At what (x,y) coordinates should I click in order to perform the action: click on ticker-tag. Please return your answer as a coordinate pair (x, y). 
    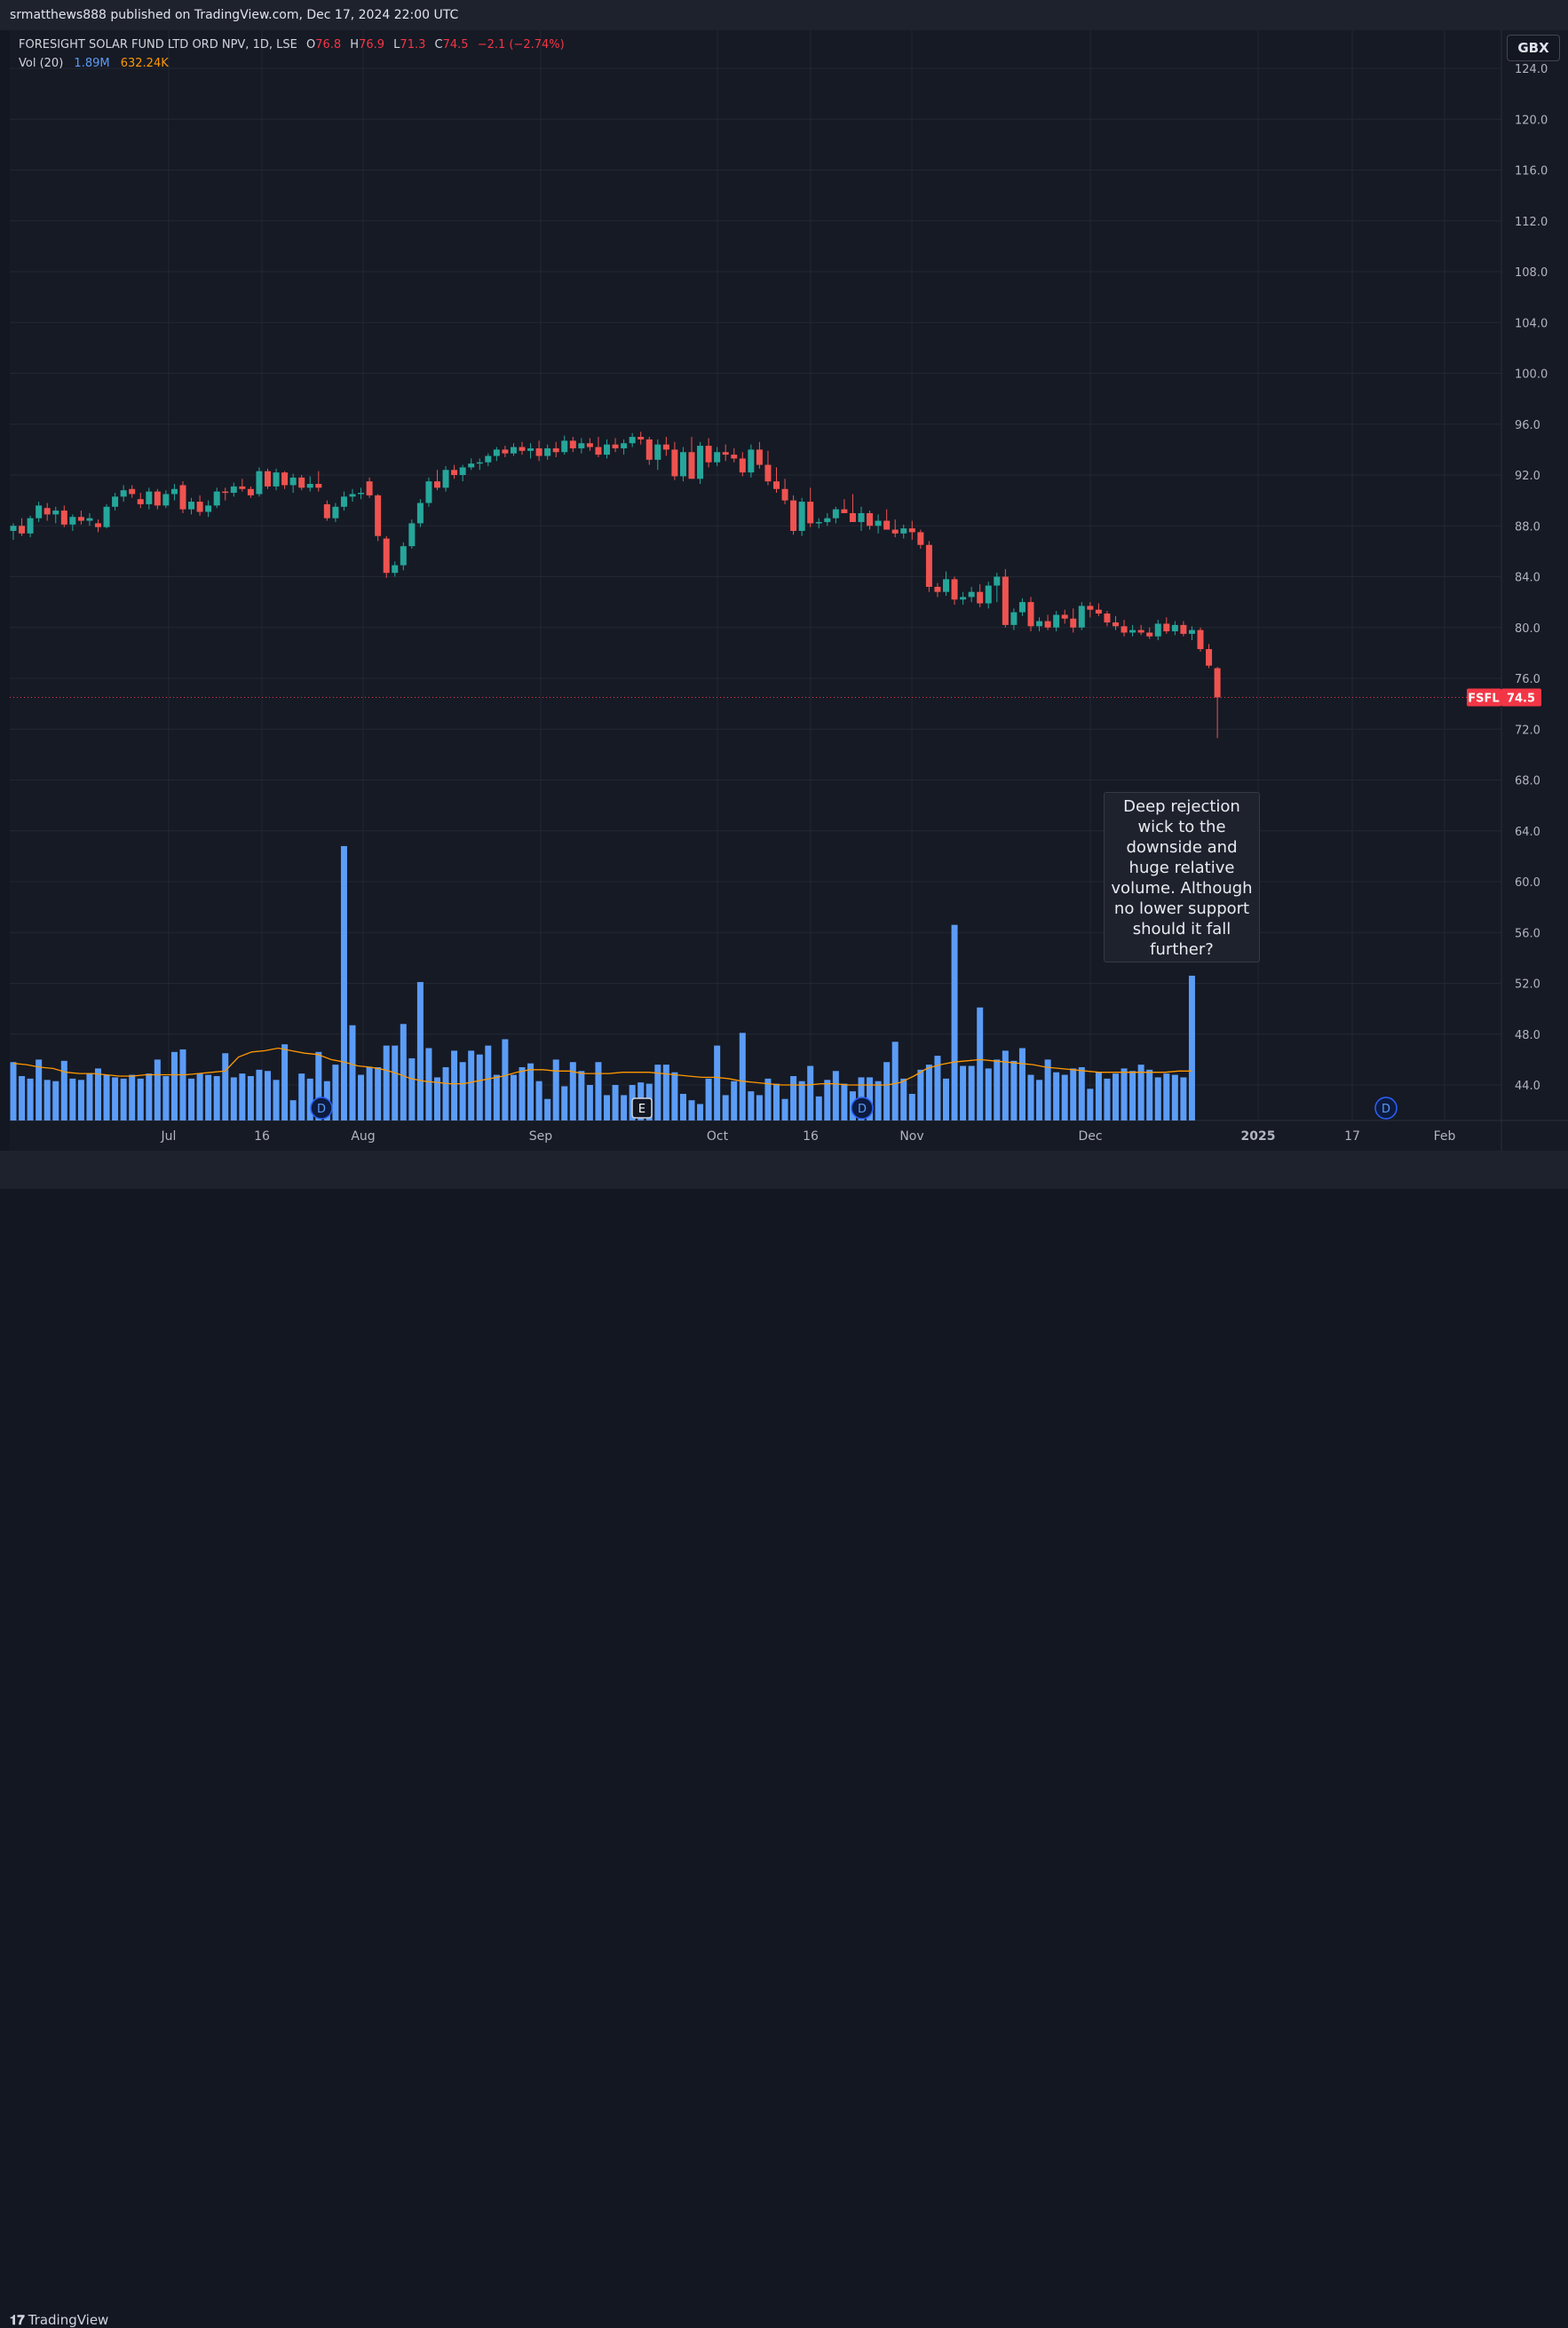
    Looking at the image, I should click on (1484, 697).